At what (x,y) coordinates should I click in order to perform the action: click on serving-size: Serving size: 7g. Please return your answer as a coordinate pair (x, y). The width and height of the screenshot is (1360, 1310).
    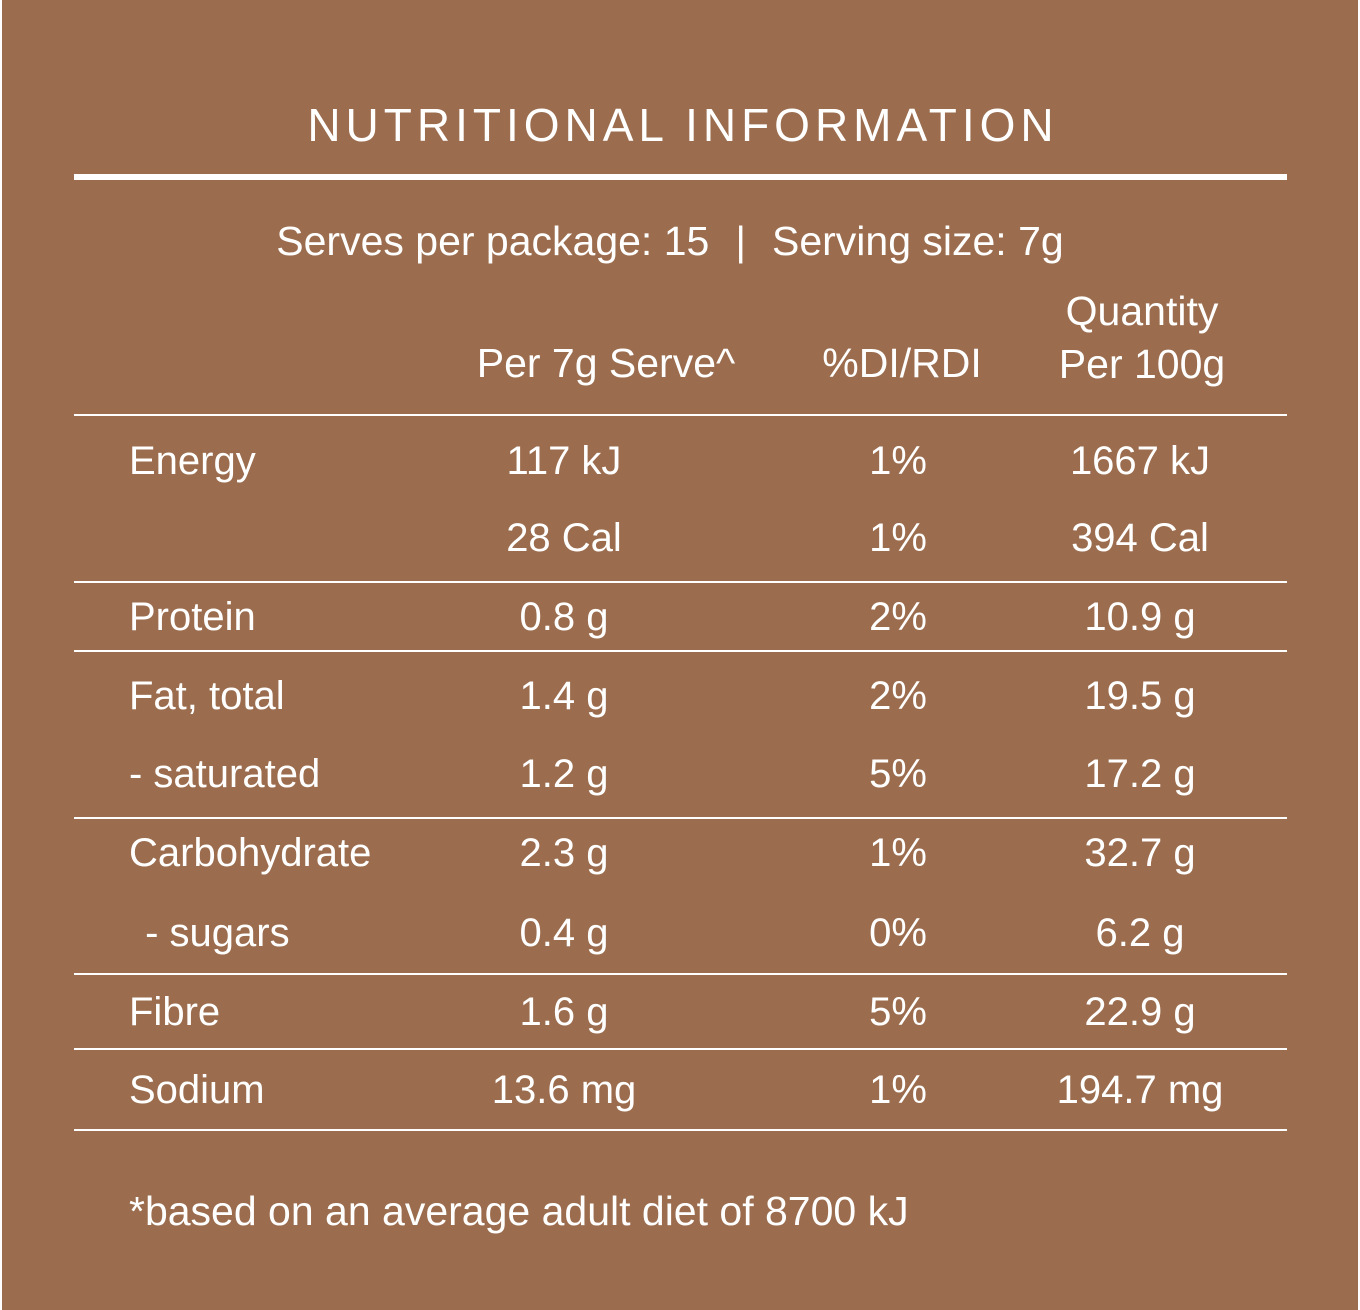
    Looking at the image, I should click on (917, 241).